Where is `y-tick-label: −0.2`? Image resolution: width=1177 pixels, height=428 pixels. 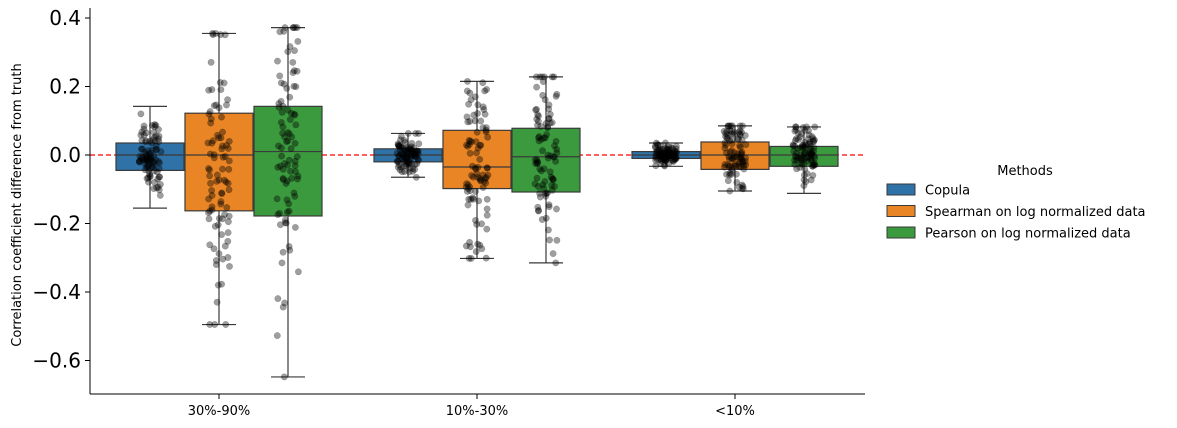 y-tick-label: −0.2 is located at coordinates (56, 224).